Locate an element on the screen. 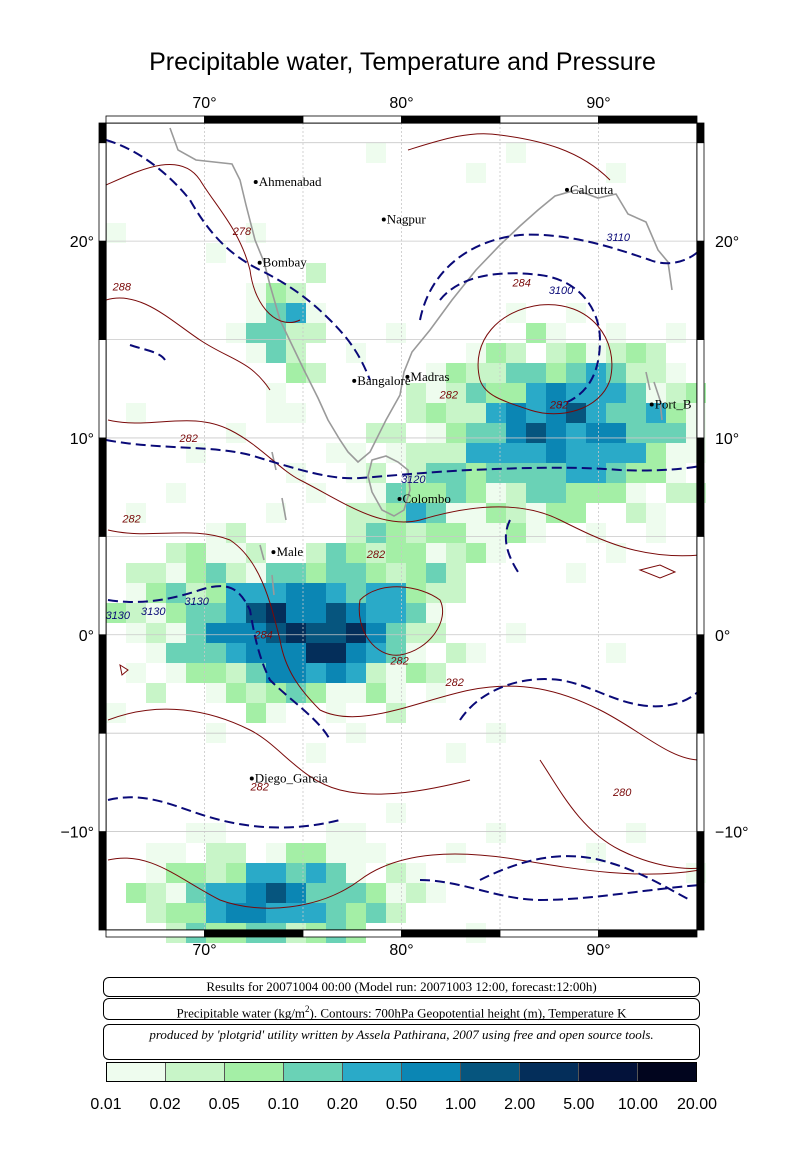  contour-label: 288 is located at coordinates (122, 287).